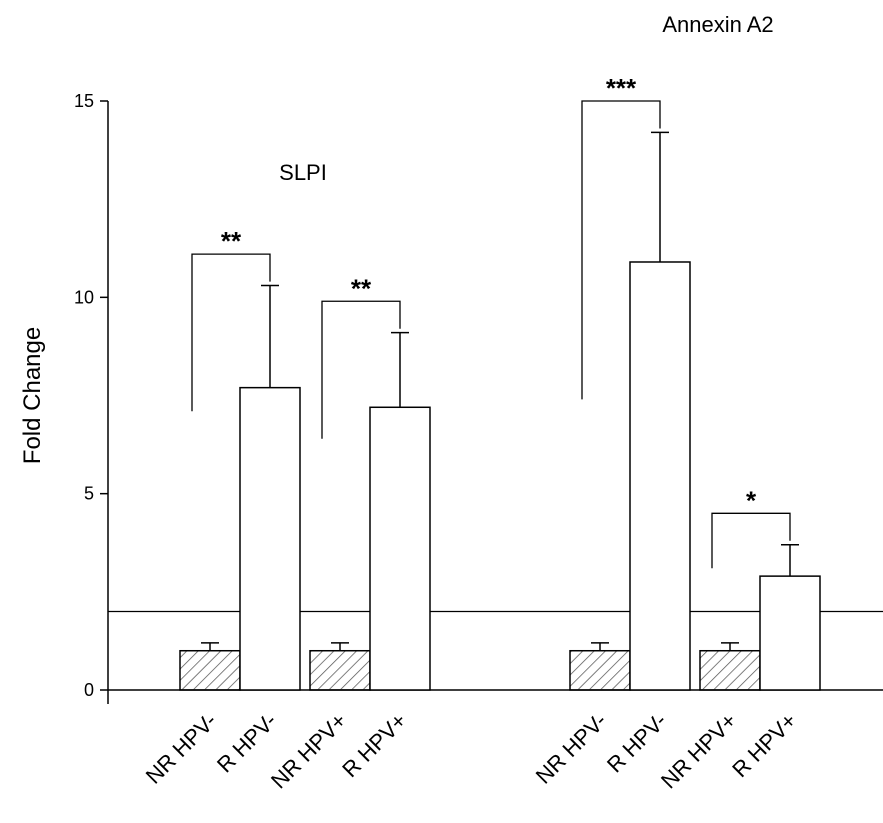 The height and width of the screenshot is (823, 883). I want to click on y-axis-label: Fold Change, so click(32, 395).